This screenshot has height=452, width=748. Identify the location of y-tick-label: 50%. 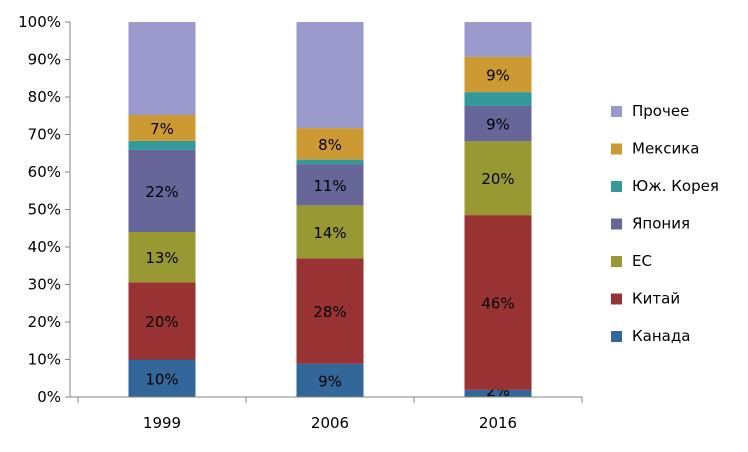
(44, 210).